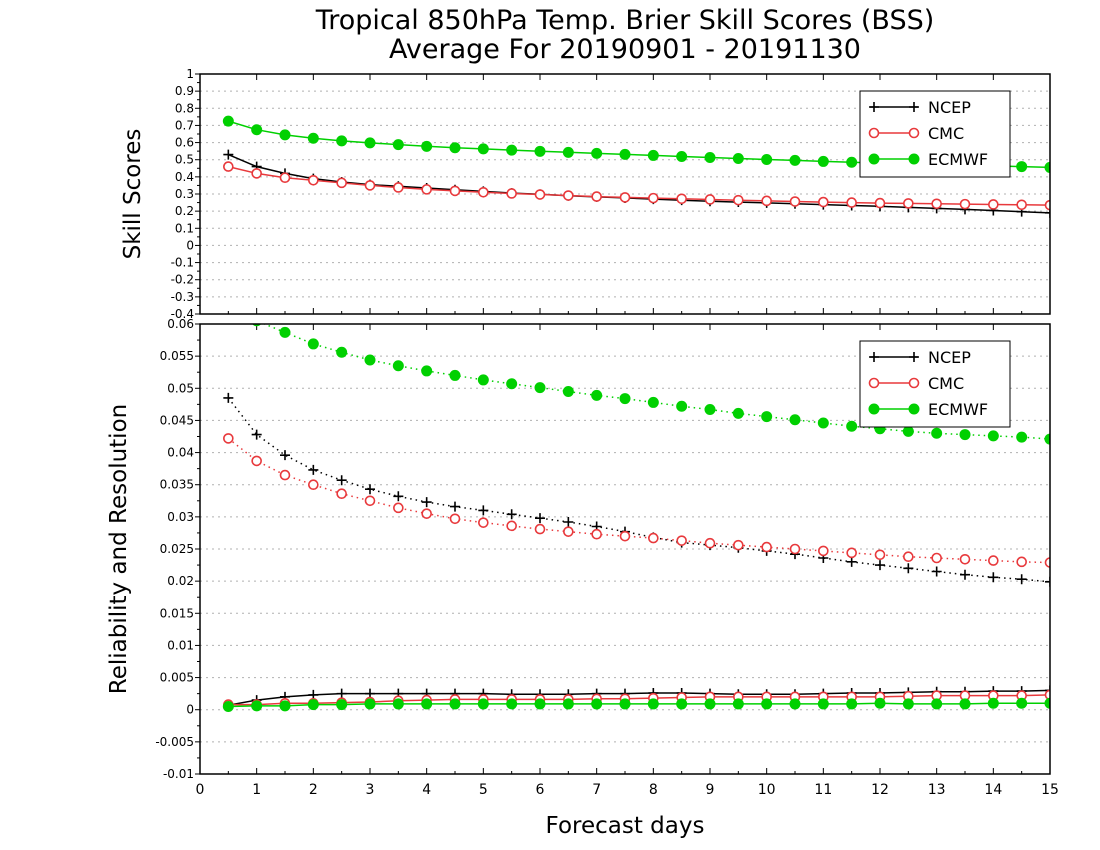  I want to click on x-tick-label: 11, so click(823, 790).